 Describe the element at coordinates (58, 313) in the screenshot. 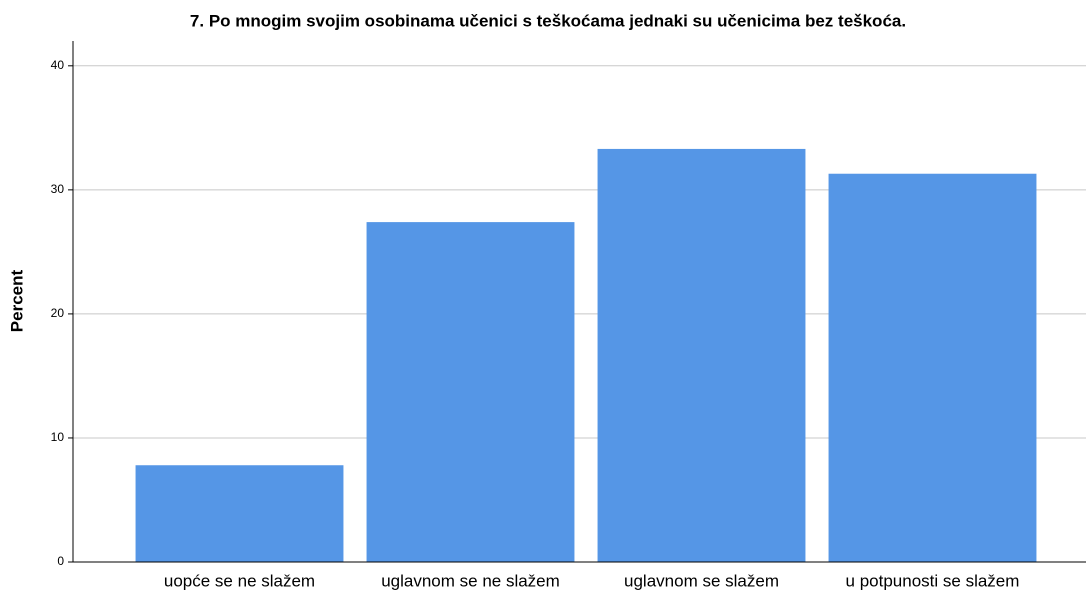

I see `y-tick-label: 20` at that location.